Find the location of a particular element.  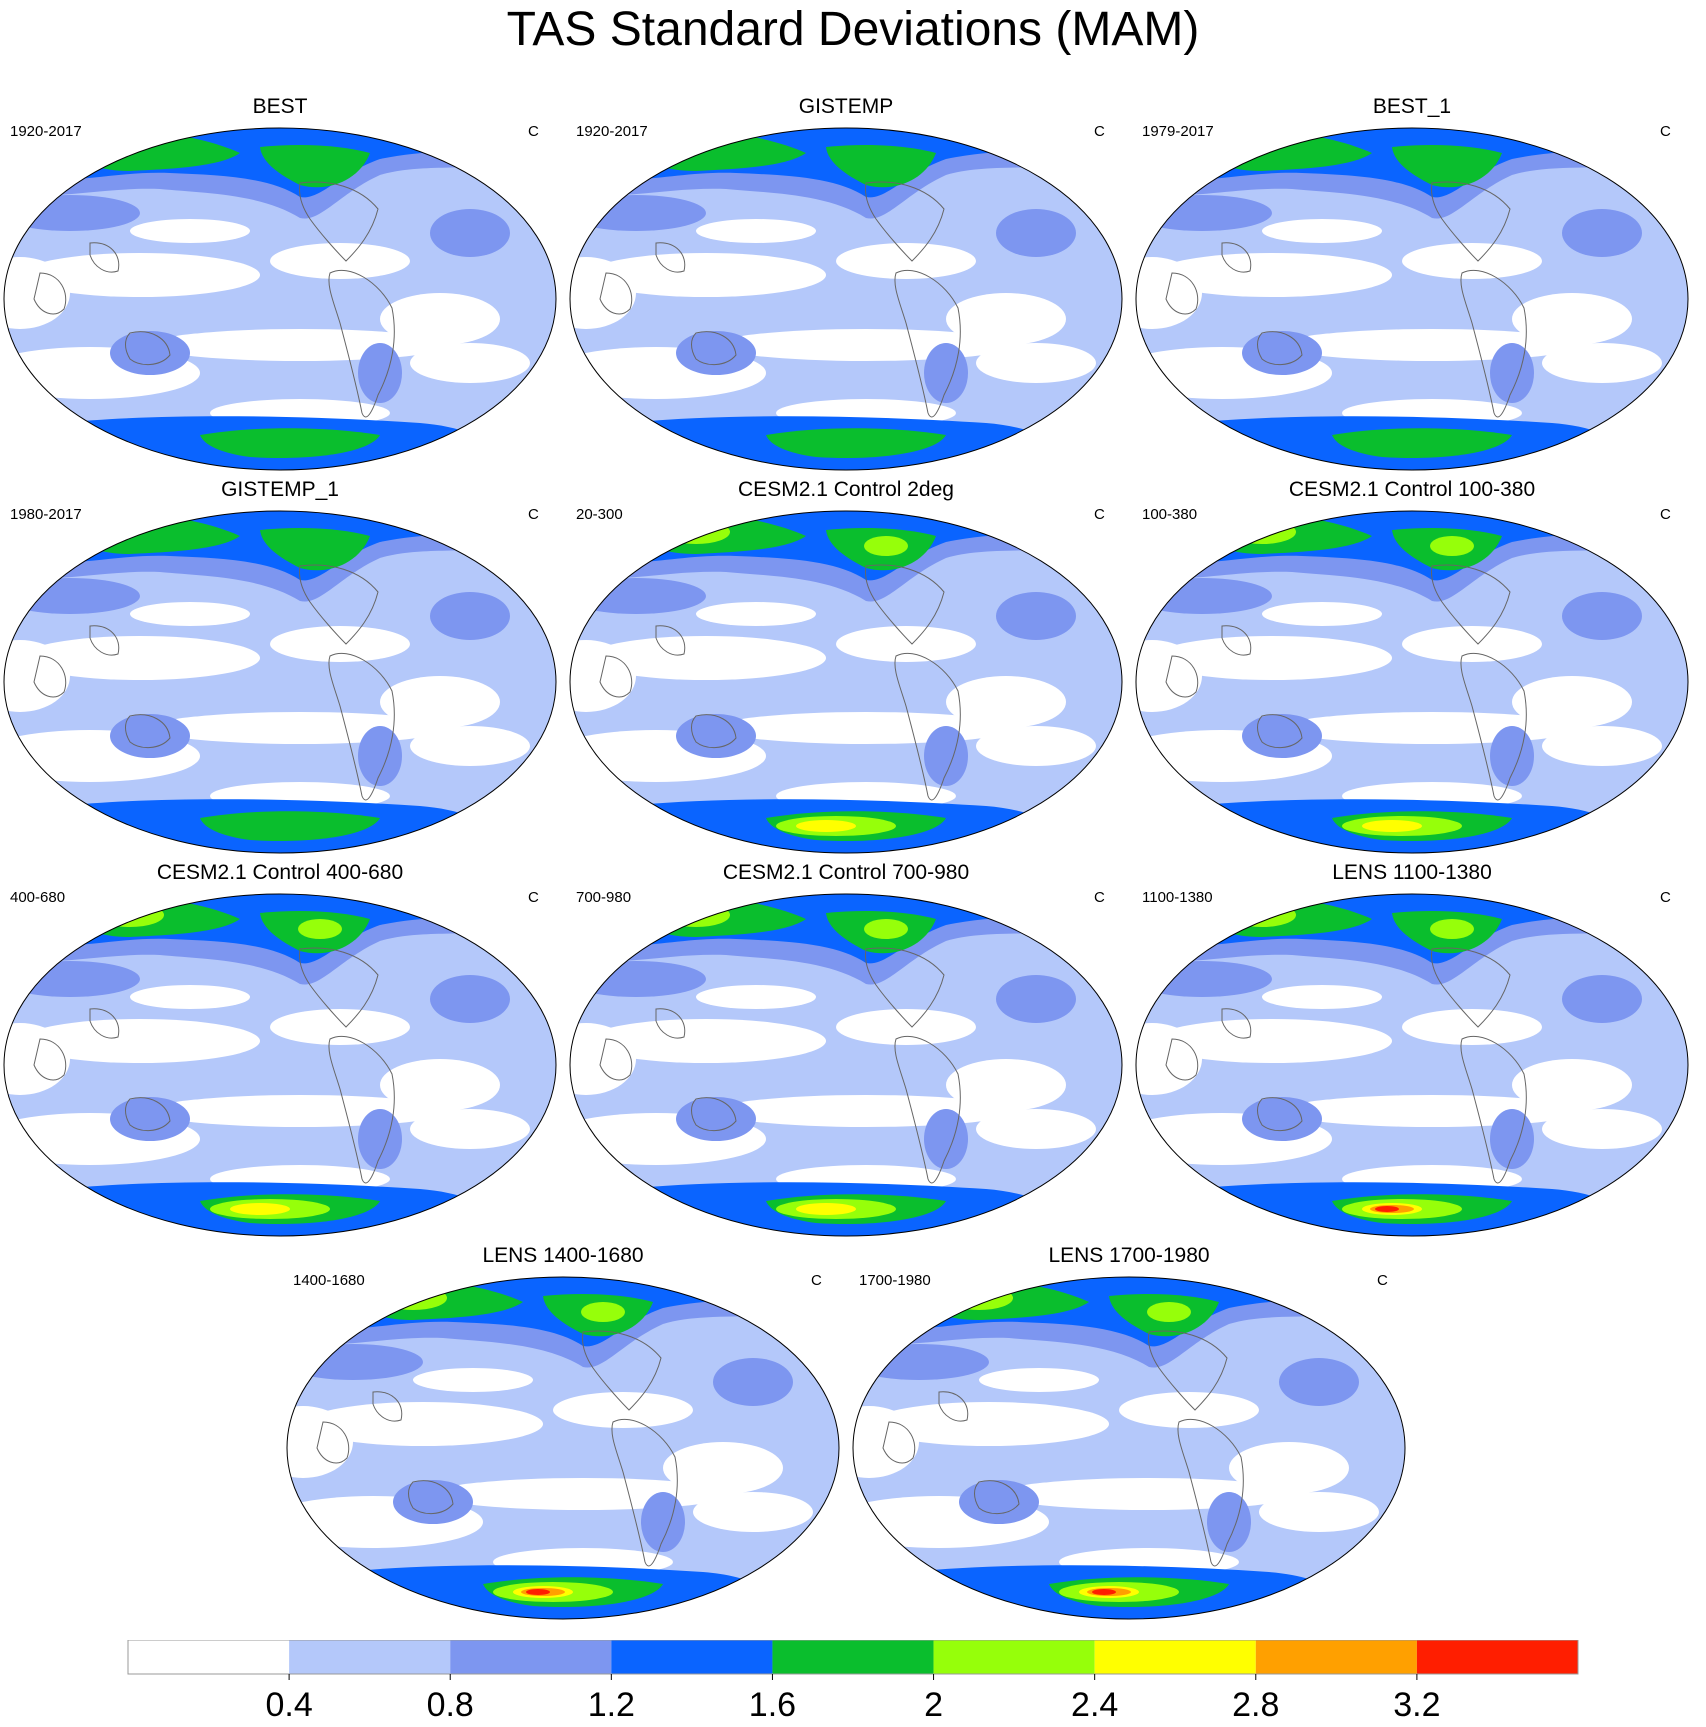

panel-period: 100-380 is located at coordinates (1170, 514).